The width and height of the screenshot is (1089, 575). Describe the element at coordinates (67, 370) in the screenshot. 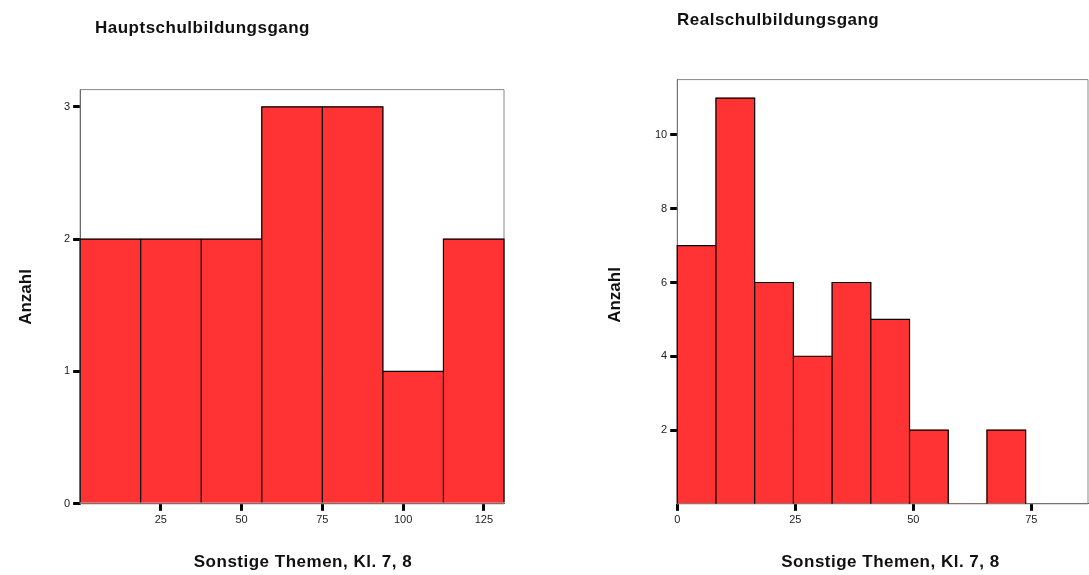

I see `y-tick-label: 1` at that location.